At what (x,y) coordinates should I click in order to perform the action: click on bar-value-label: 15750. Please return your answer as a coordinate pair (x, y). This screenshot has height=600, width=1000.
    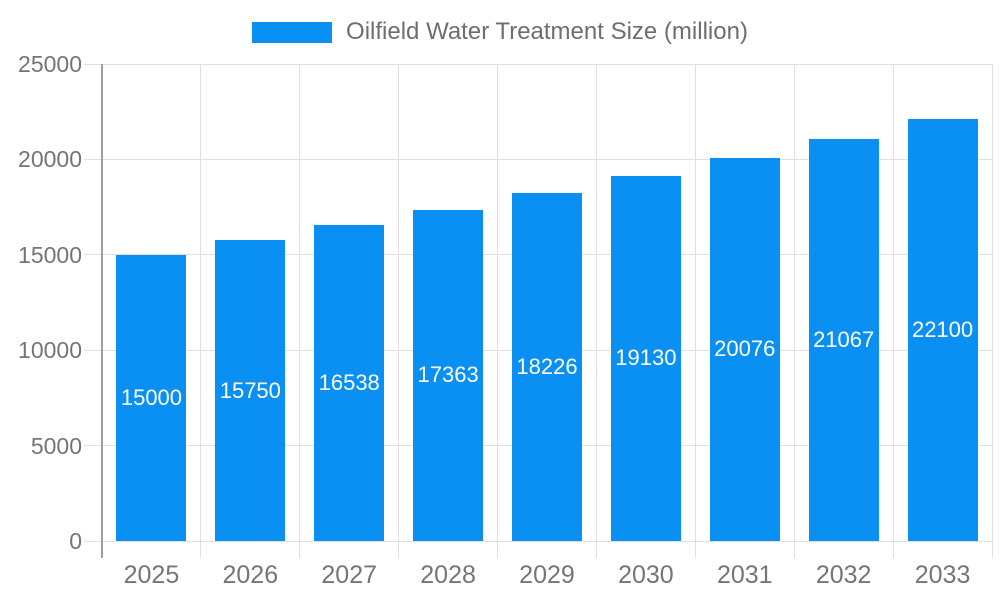
    Looking at the image, I should click on (250, 390).